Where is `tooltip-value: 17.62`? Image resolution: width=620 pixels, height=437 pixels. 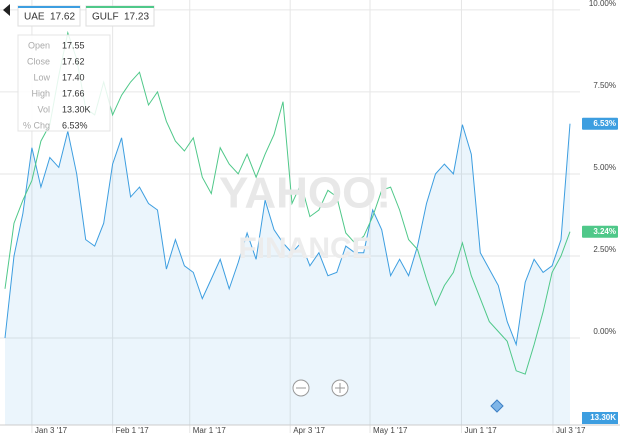
tooltip-value: 17.62 is located at coordinates (73, 61).